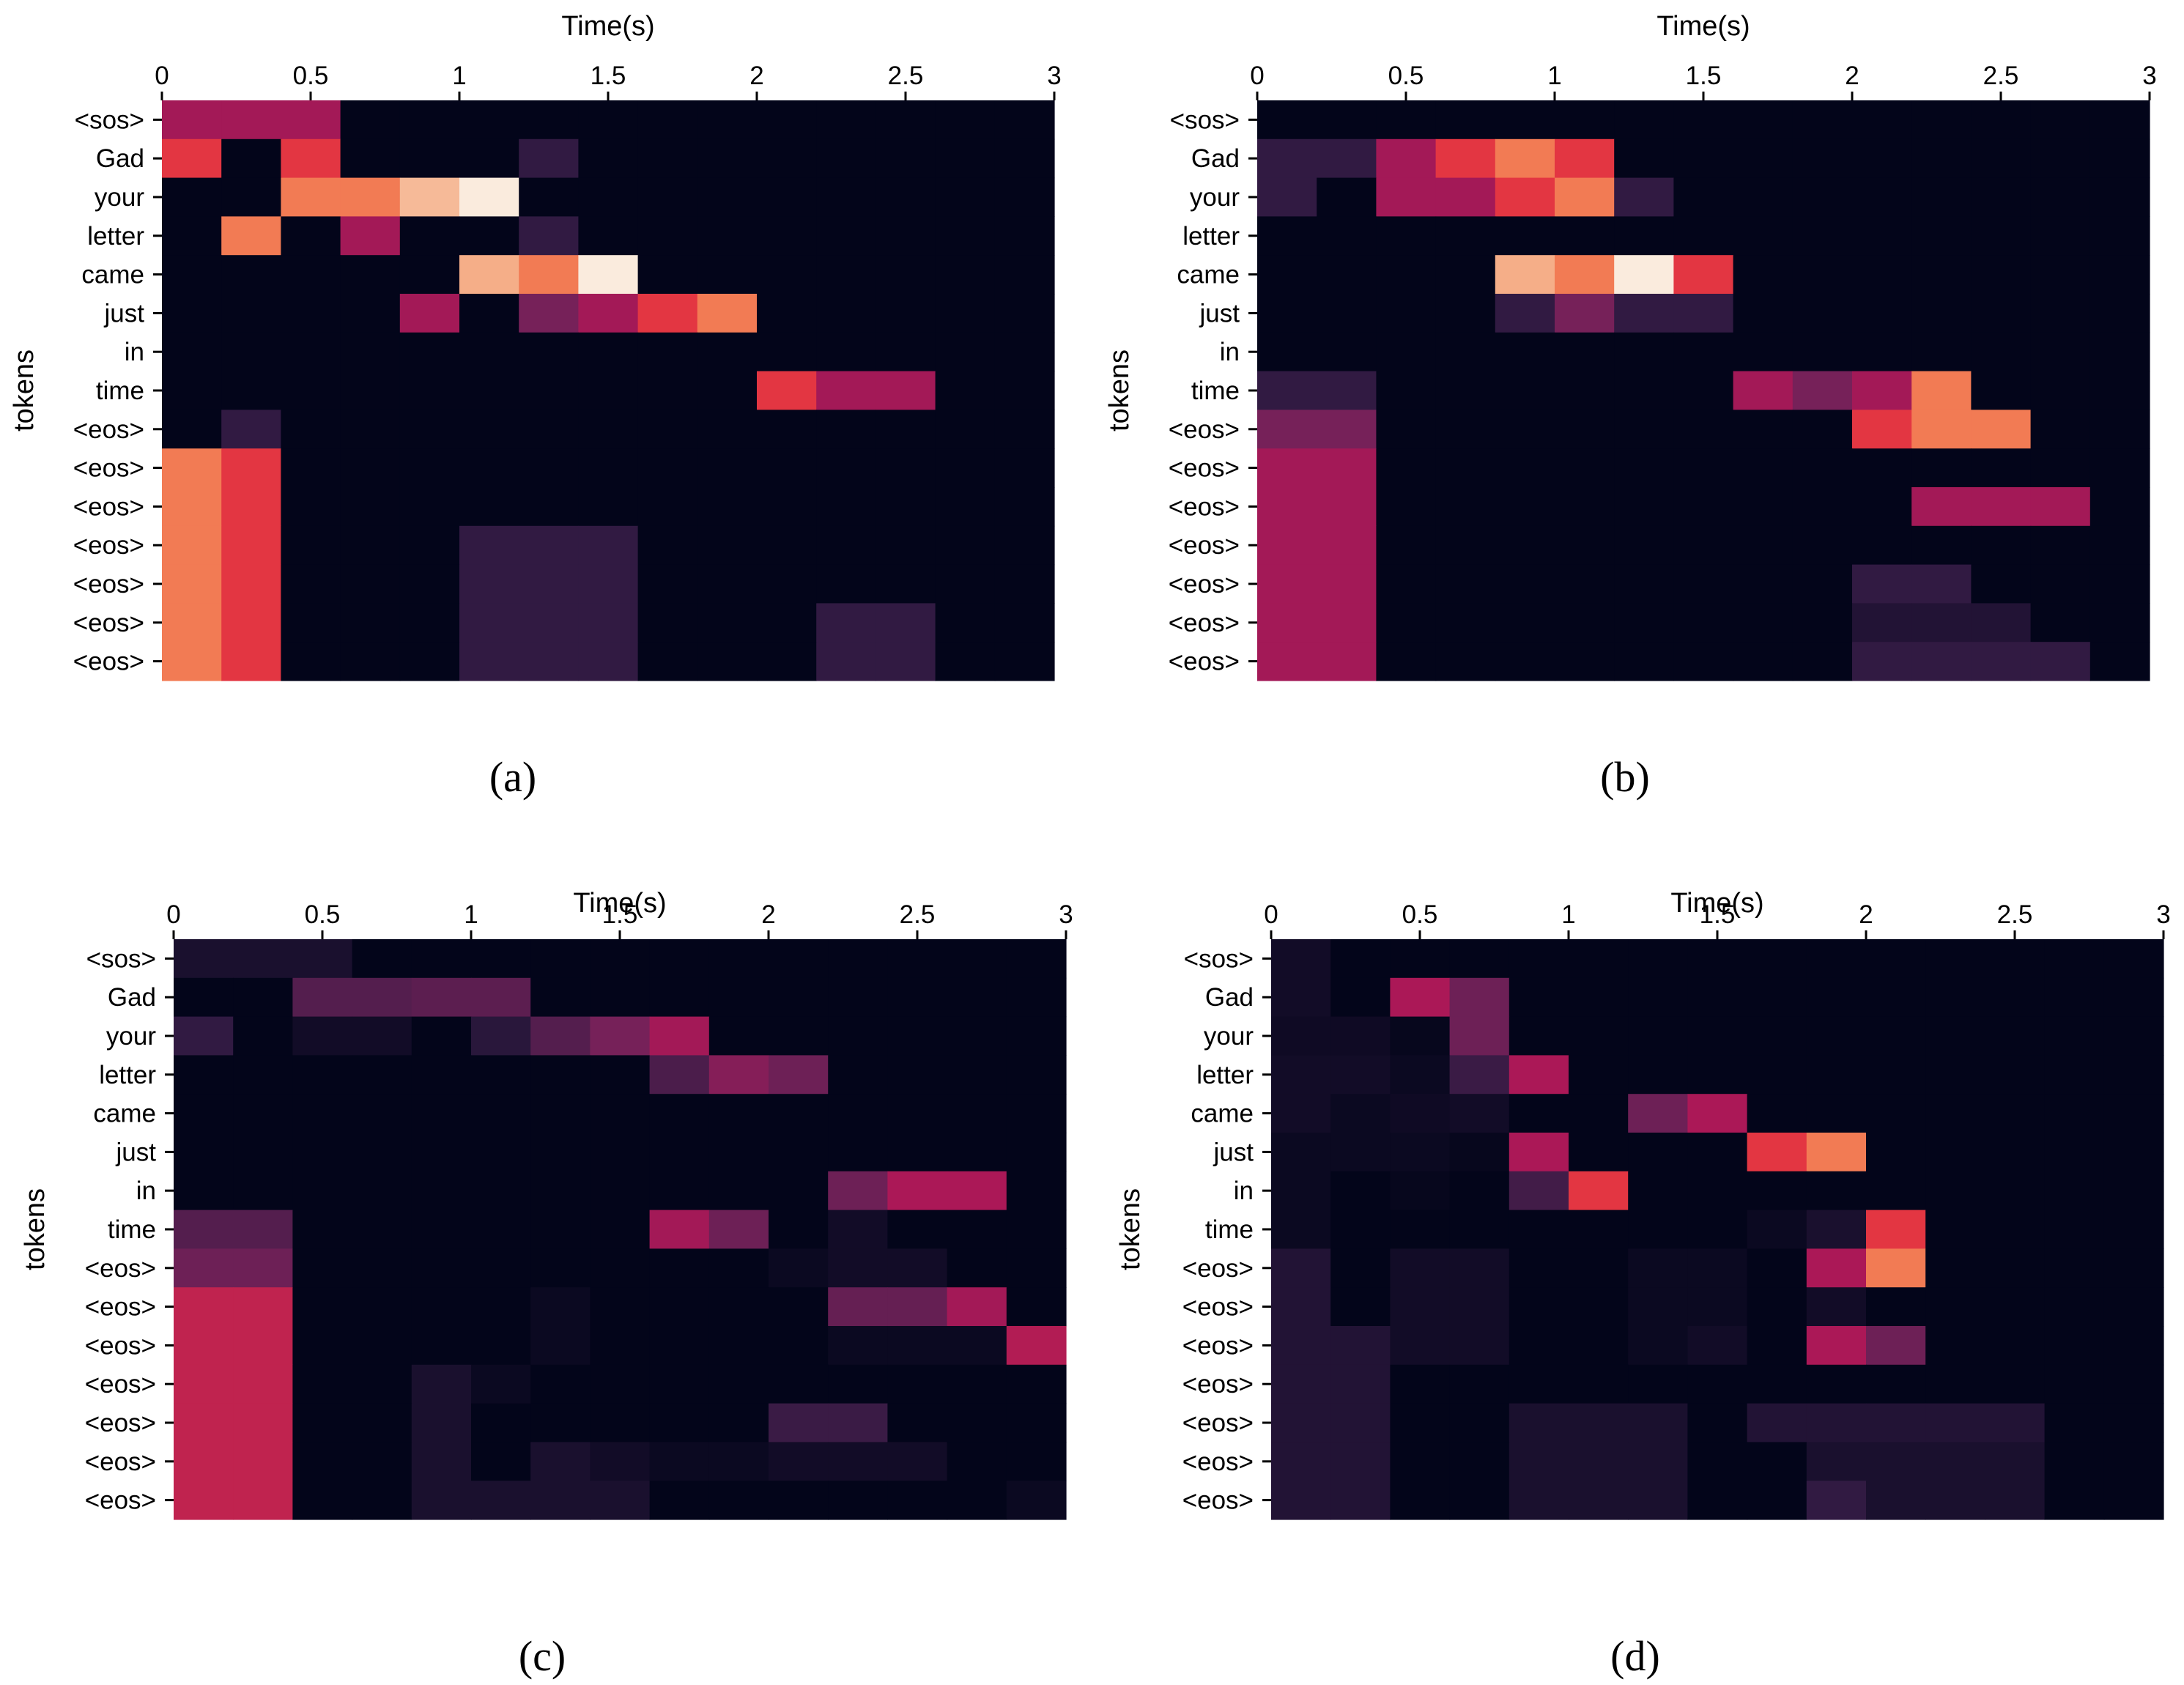 Image resolution: width=2184 pixels, height=1685 pixels. What do you see at coordinates (121, 1462) in the screenshot?
I see `y-tick-label-13: <eos>` at bounding box center [121, 1462].